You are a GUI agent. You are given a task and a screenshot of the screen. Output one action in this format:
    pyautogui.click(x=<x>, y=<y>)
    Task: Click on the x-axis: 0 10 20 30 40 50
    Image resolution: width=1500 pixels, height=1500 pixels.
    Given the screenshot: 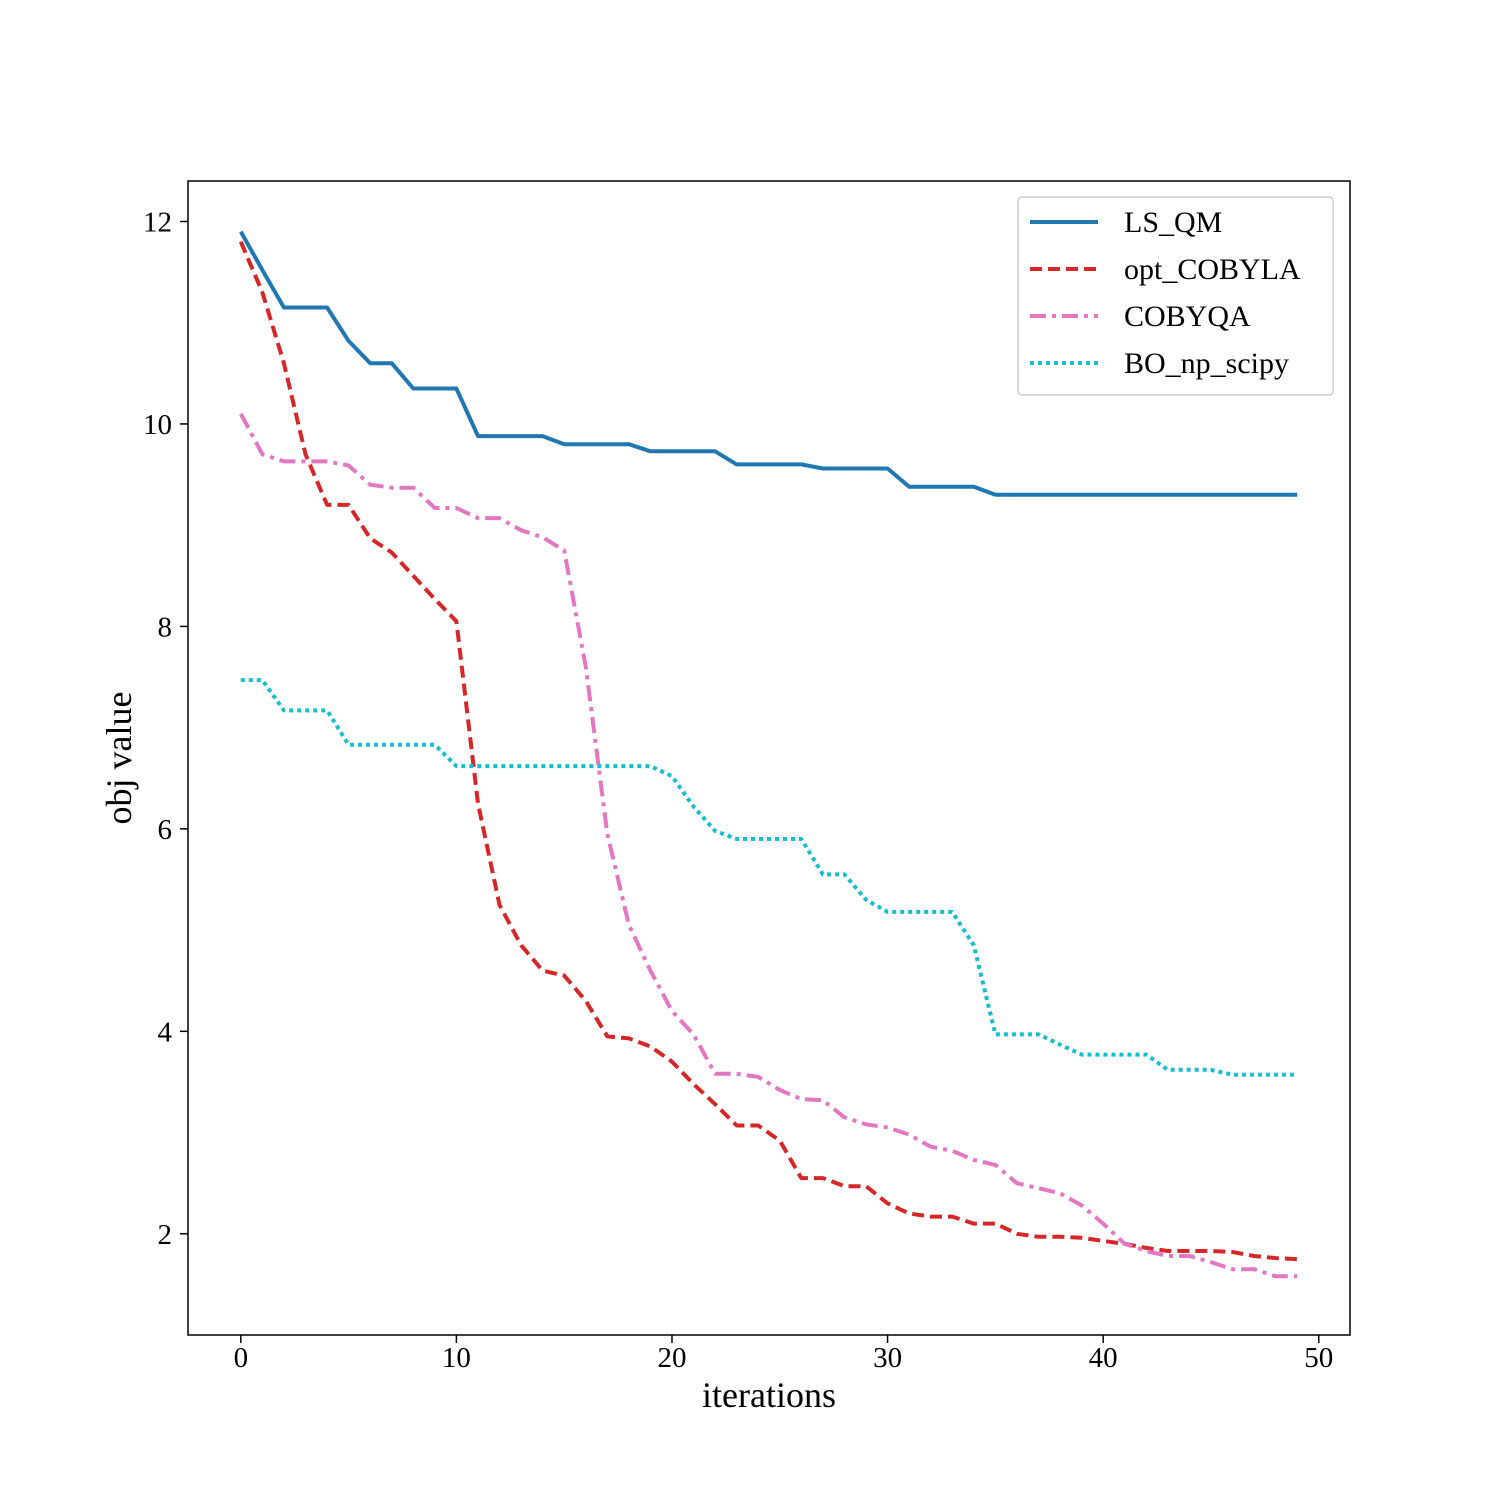 What is the action you would take?
    pyautogui.click(x=783, y=1354)
    